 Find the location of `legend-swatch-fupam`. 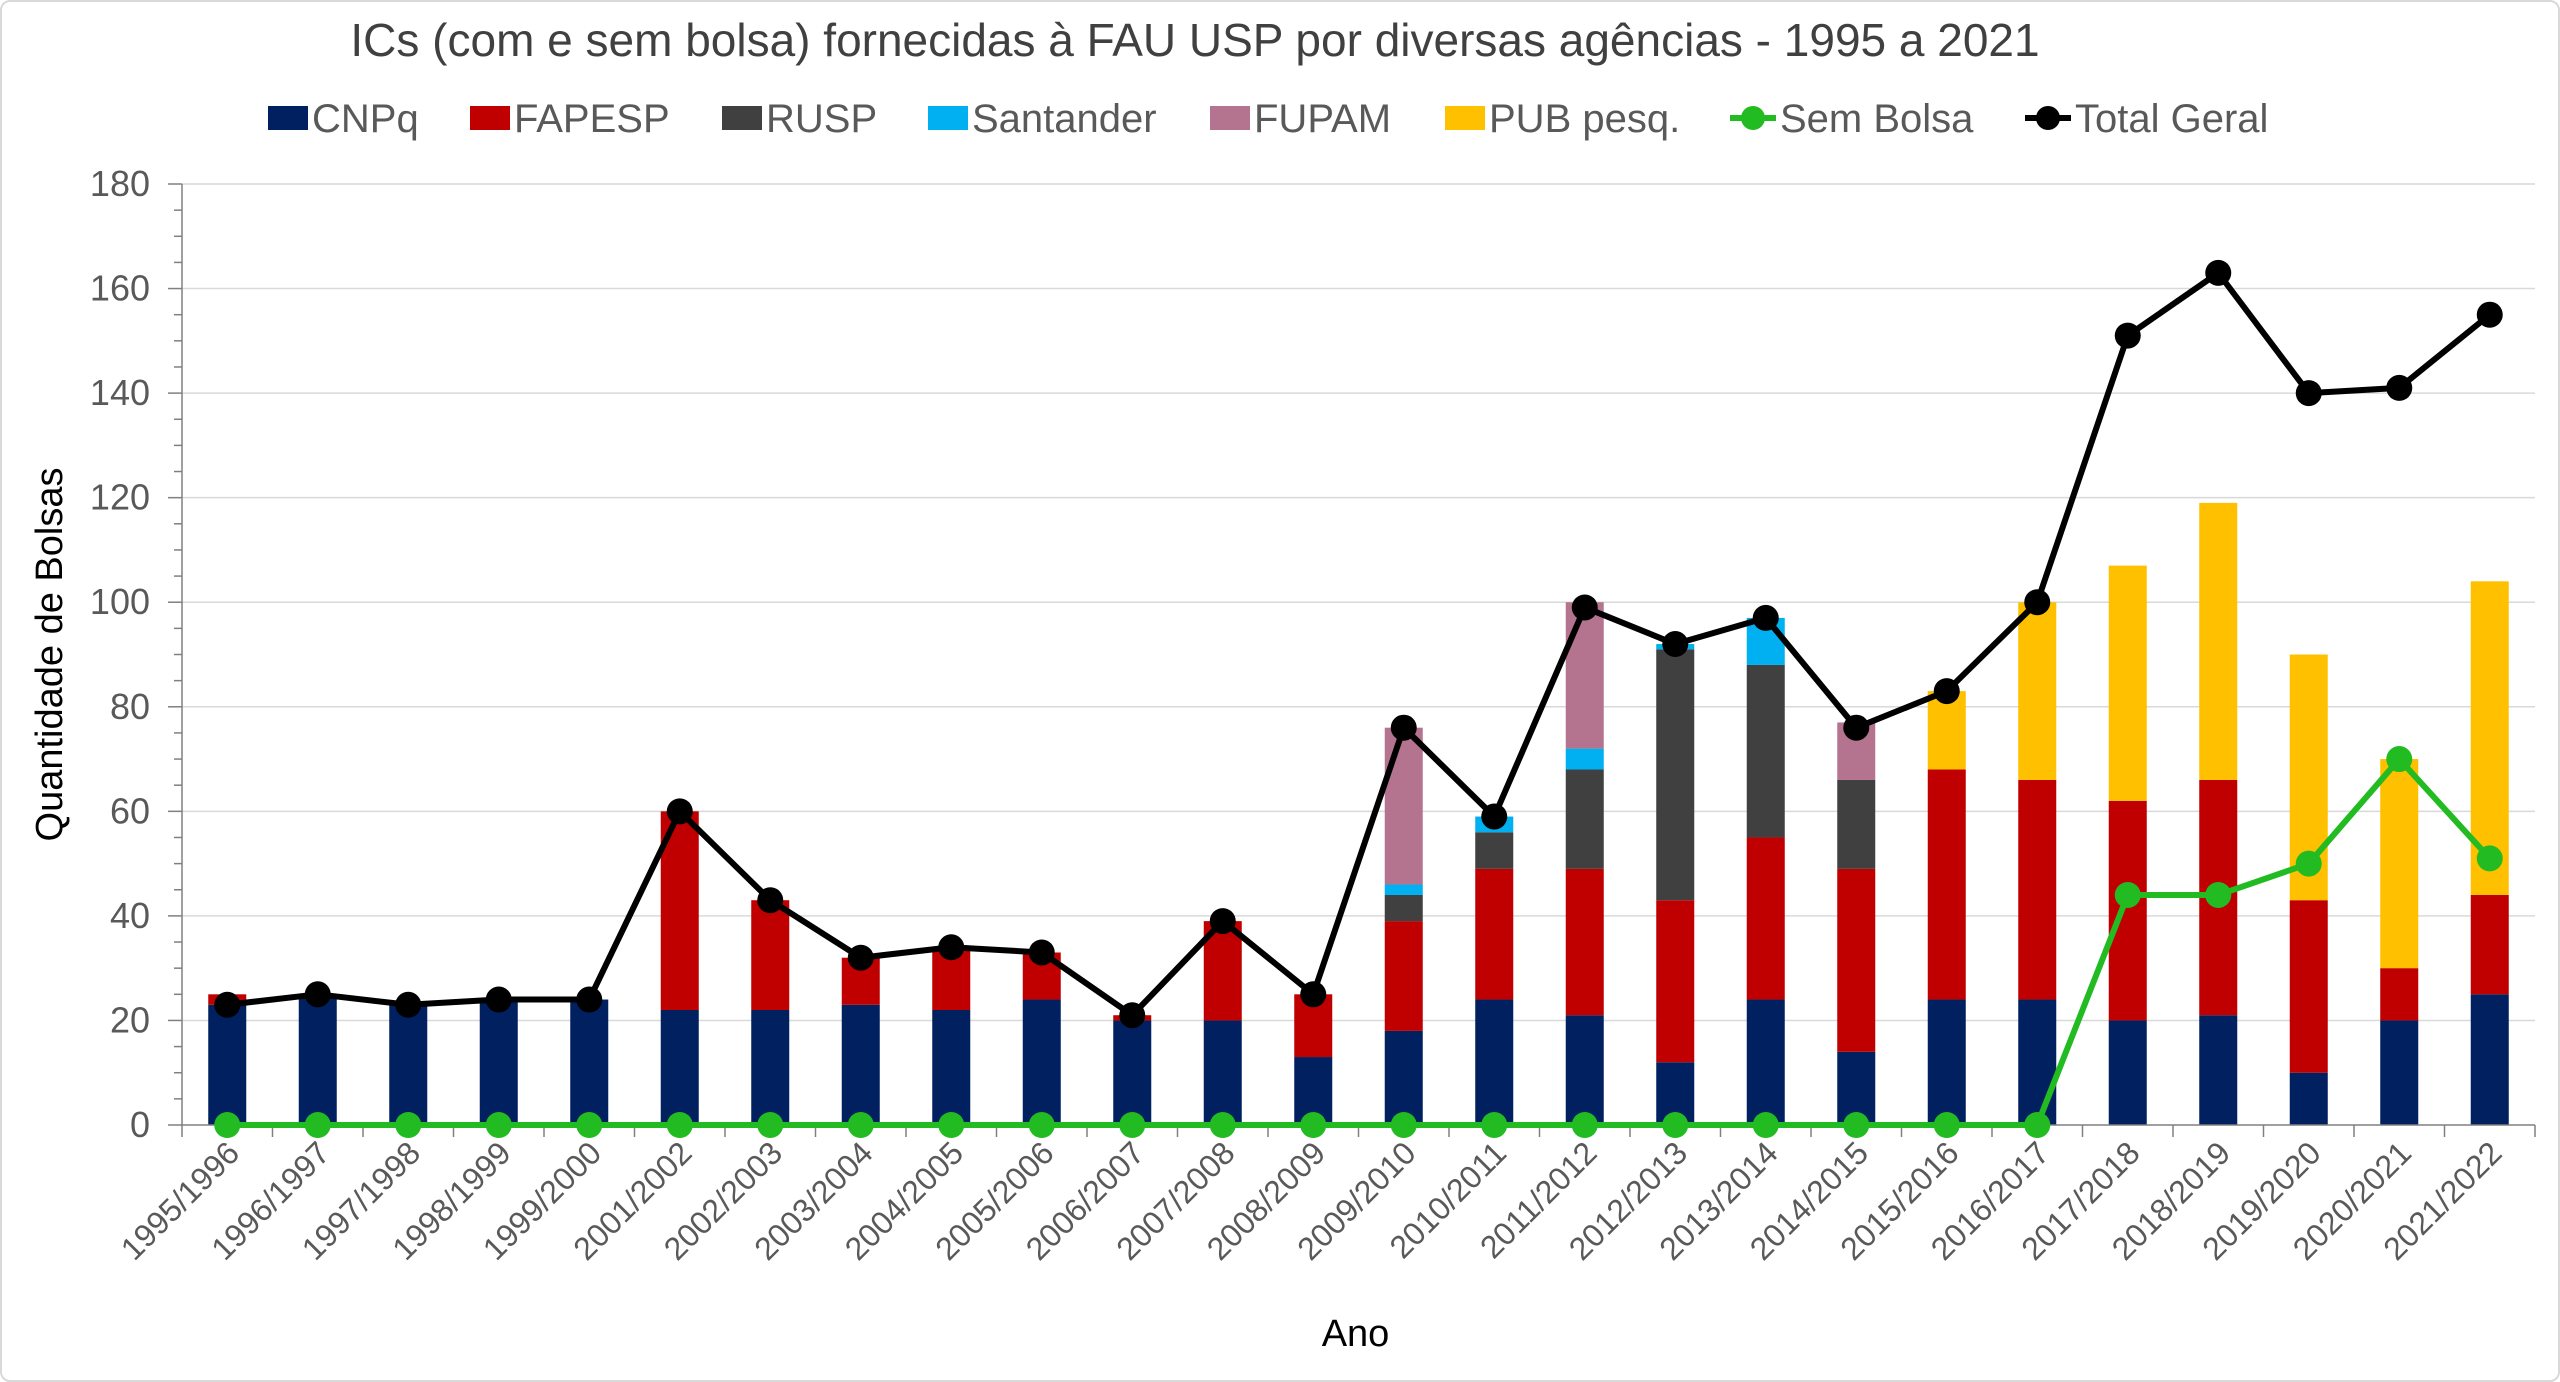

legend-swatch-fupam is located at coordinates (1230, 118).